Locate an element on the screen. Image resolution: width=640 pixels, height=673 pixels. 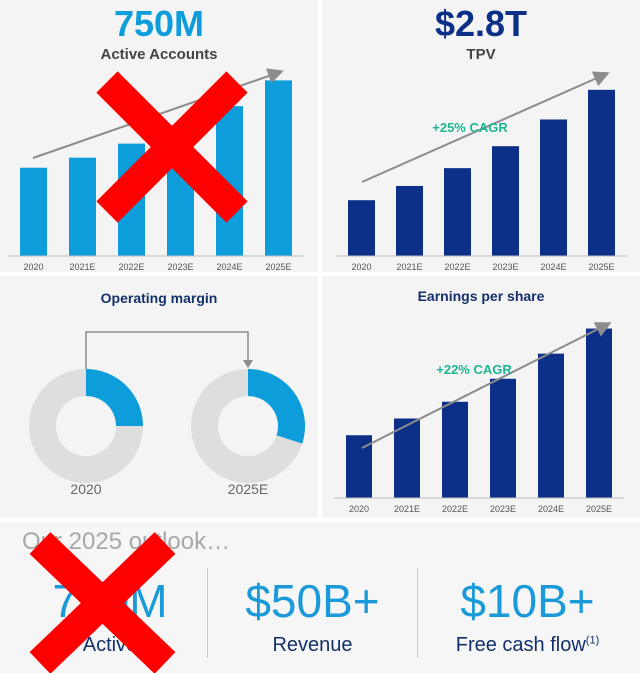
outlook-metric-fcf: $10B+ Free cash flow(1) is located at coordinates (527, 617).